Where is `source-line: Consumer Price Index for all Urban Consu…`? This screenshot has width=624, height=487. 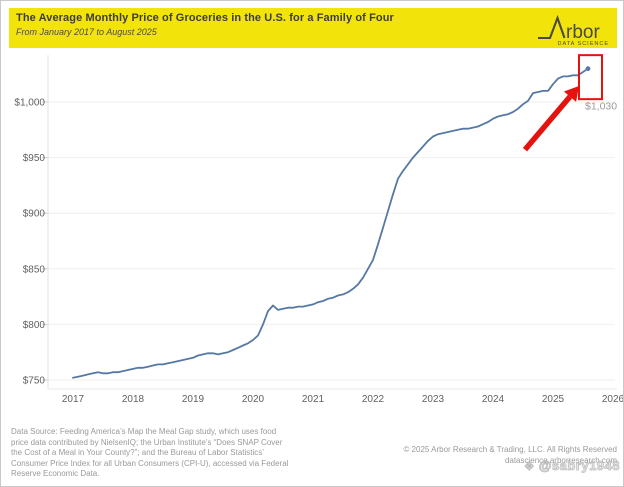 source-line: Consumer Price Index for all Urban Consu… is located at coordinates (150, 463).